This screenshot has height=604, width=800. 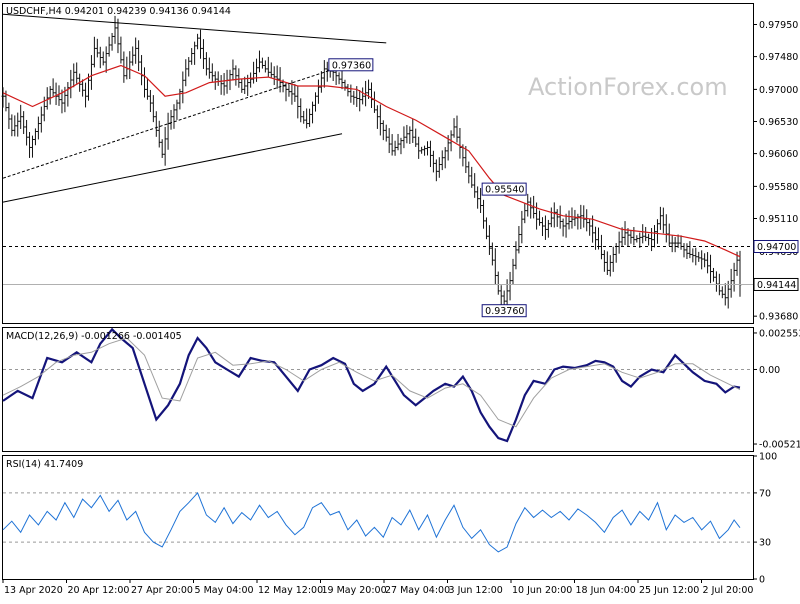 I want to click on time-axis-label: 20 Apr 12:00, so click(x=99, y=590).